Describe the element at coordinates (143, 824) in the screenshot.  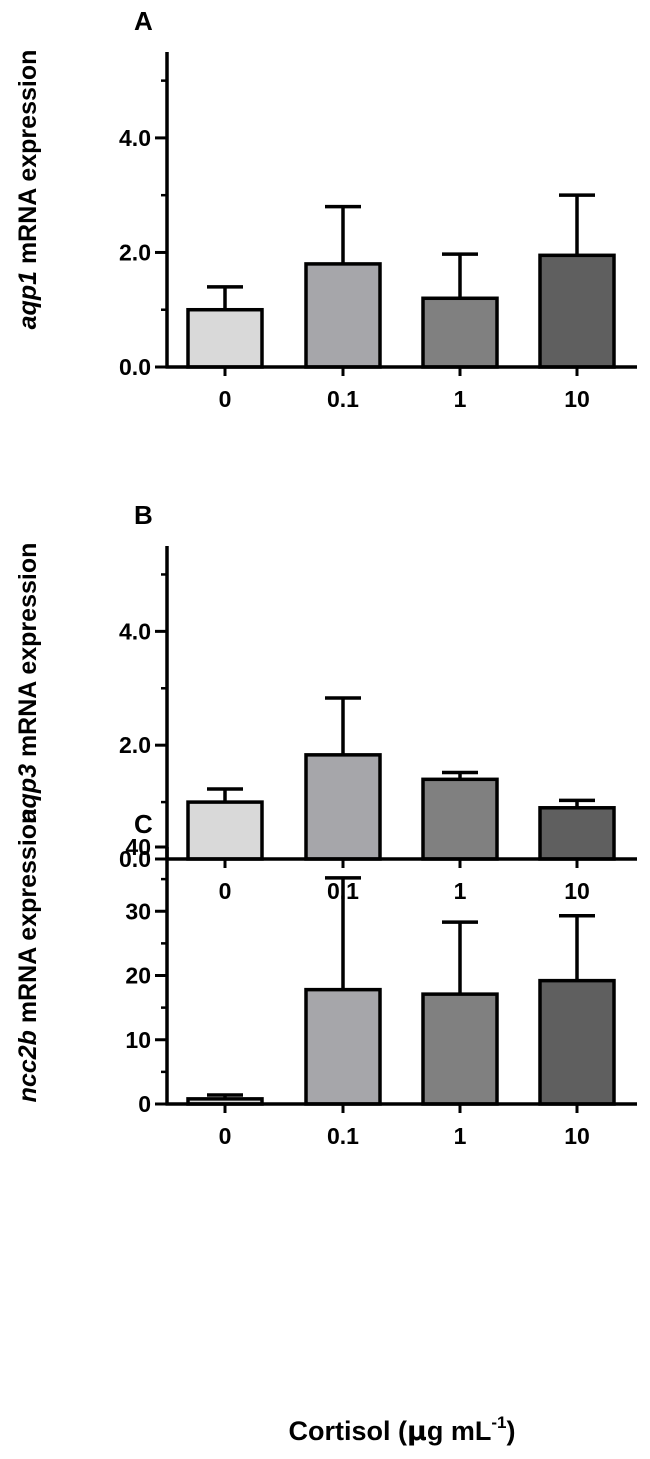
I see `panel-letter: C` at that location.